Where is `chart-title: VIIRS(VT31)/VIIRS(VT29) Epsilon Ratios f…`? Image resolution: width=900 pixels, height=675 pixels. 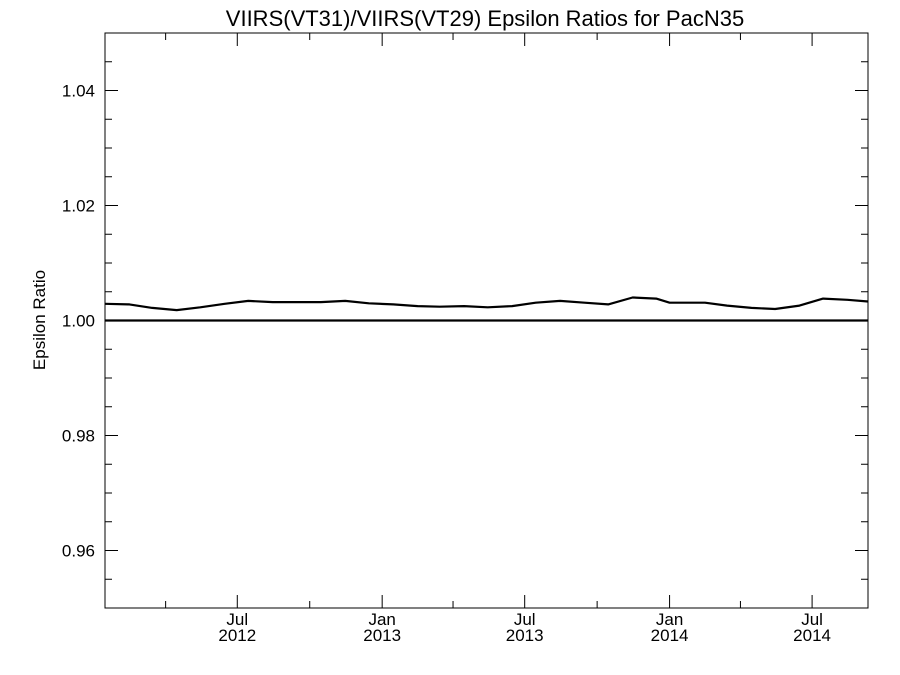
chart-title: VIIRS(VT31)/VIIRS(VT29) Epsilon Ratios f… is located at coordinates (485, 18).